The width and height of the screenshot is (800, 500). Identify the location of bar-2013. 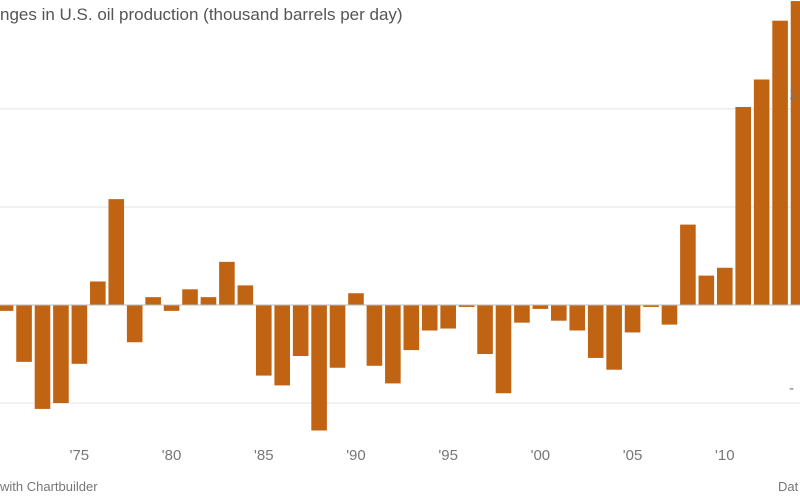
(780, 162).